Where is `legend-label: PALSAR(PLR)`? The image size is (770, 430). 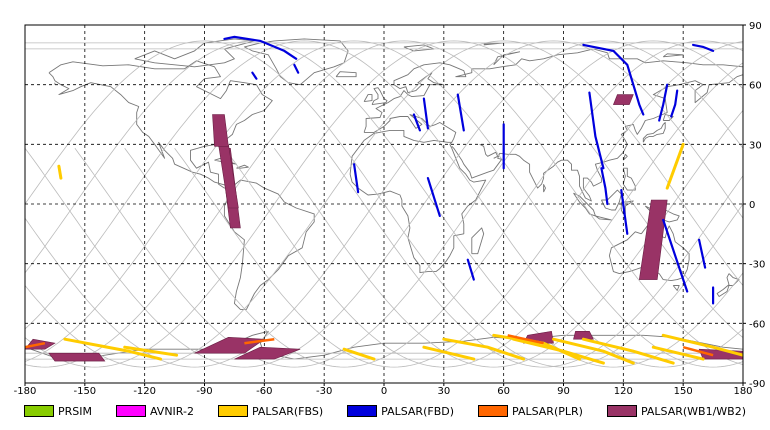 legend-label: PALSAR(PLR) is located at coordinates (547, 411).